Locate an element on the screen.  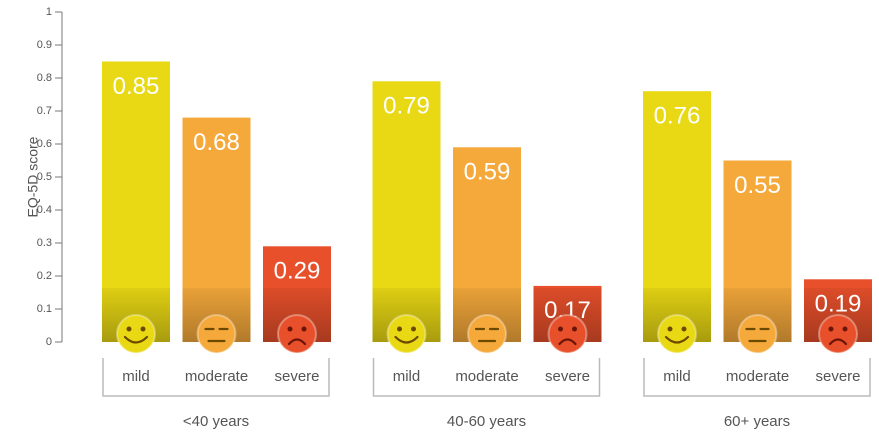
value-label: 0.29 is located at coordinates (297, 271).